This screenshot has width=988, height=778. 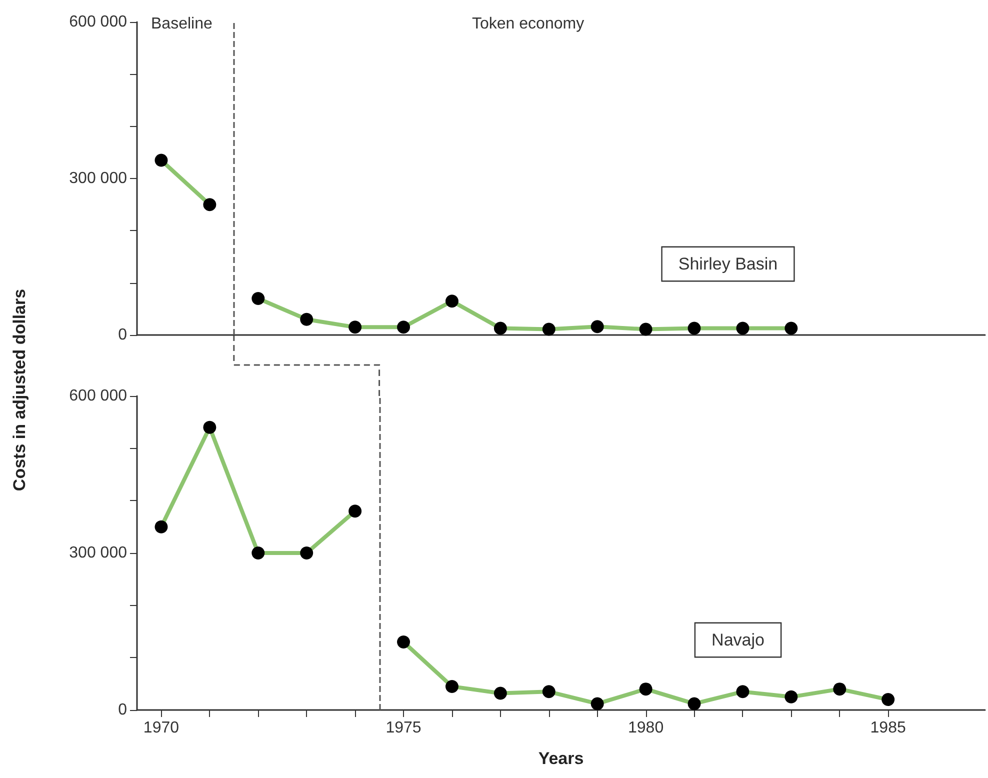 What do you see at coordinates (561, 758) in the screenshot?
I see `x-axis-title: Years` at bounding box center [561, 758].